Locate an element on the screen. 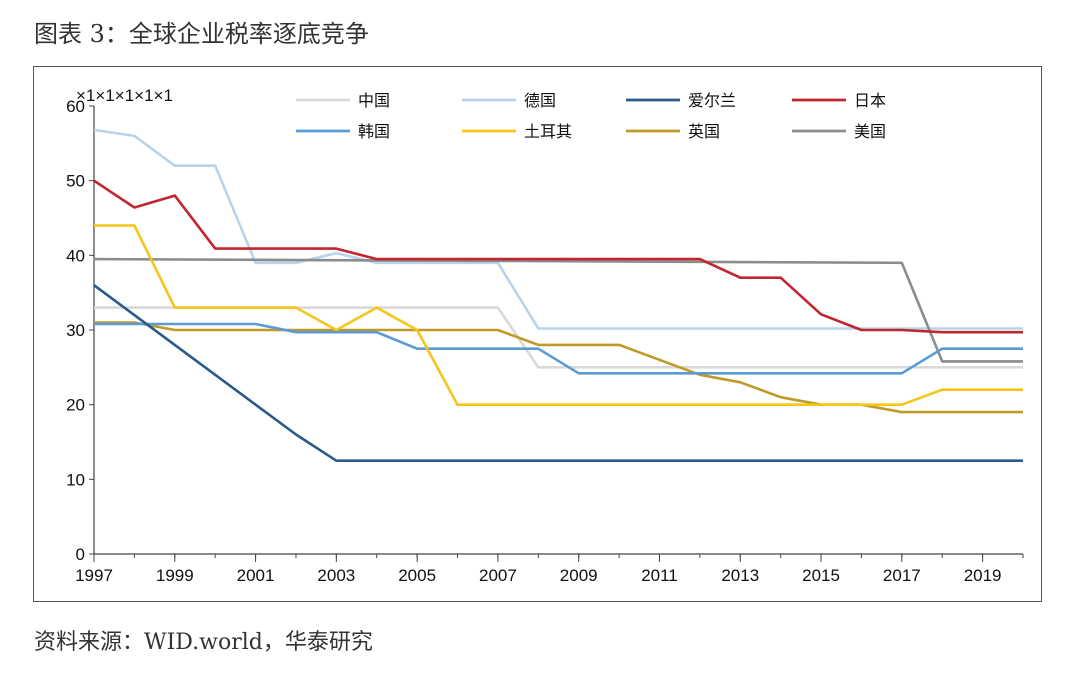 Image resolution: width=1080 pixels, height=686 pixels. legend-label: 韩国 is located at coordinates (374, 131).